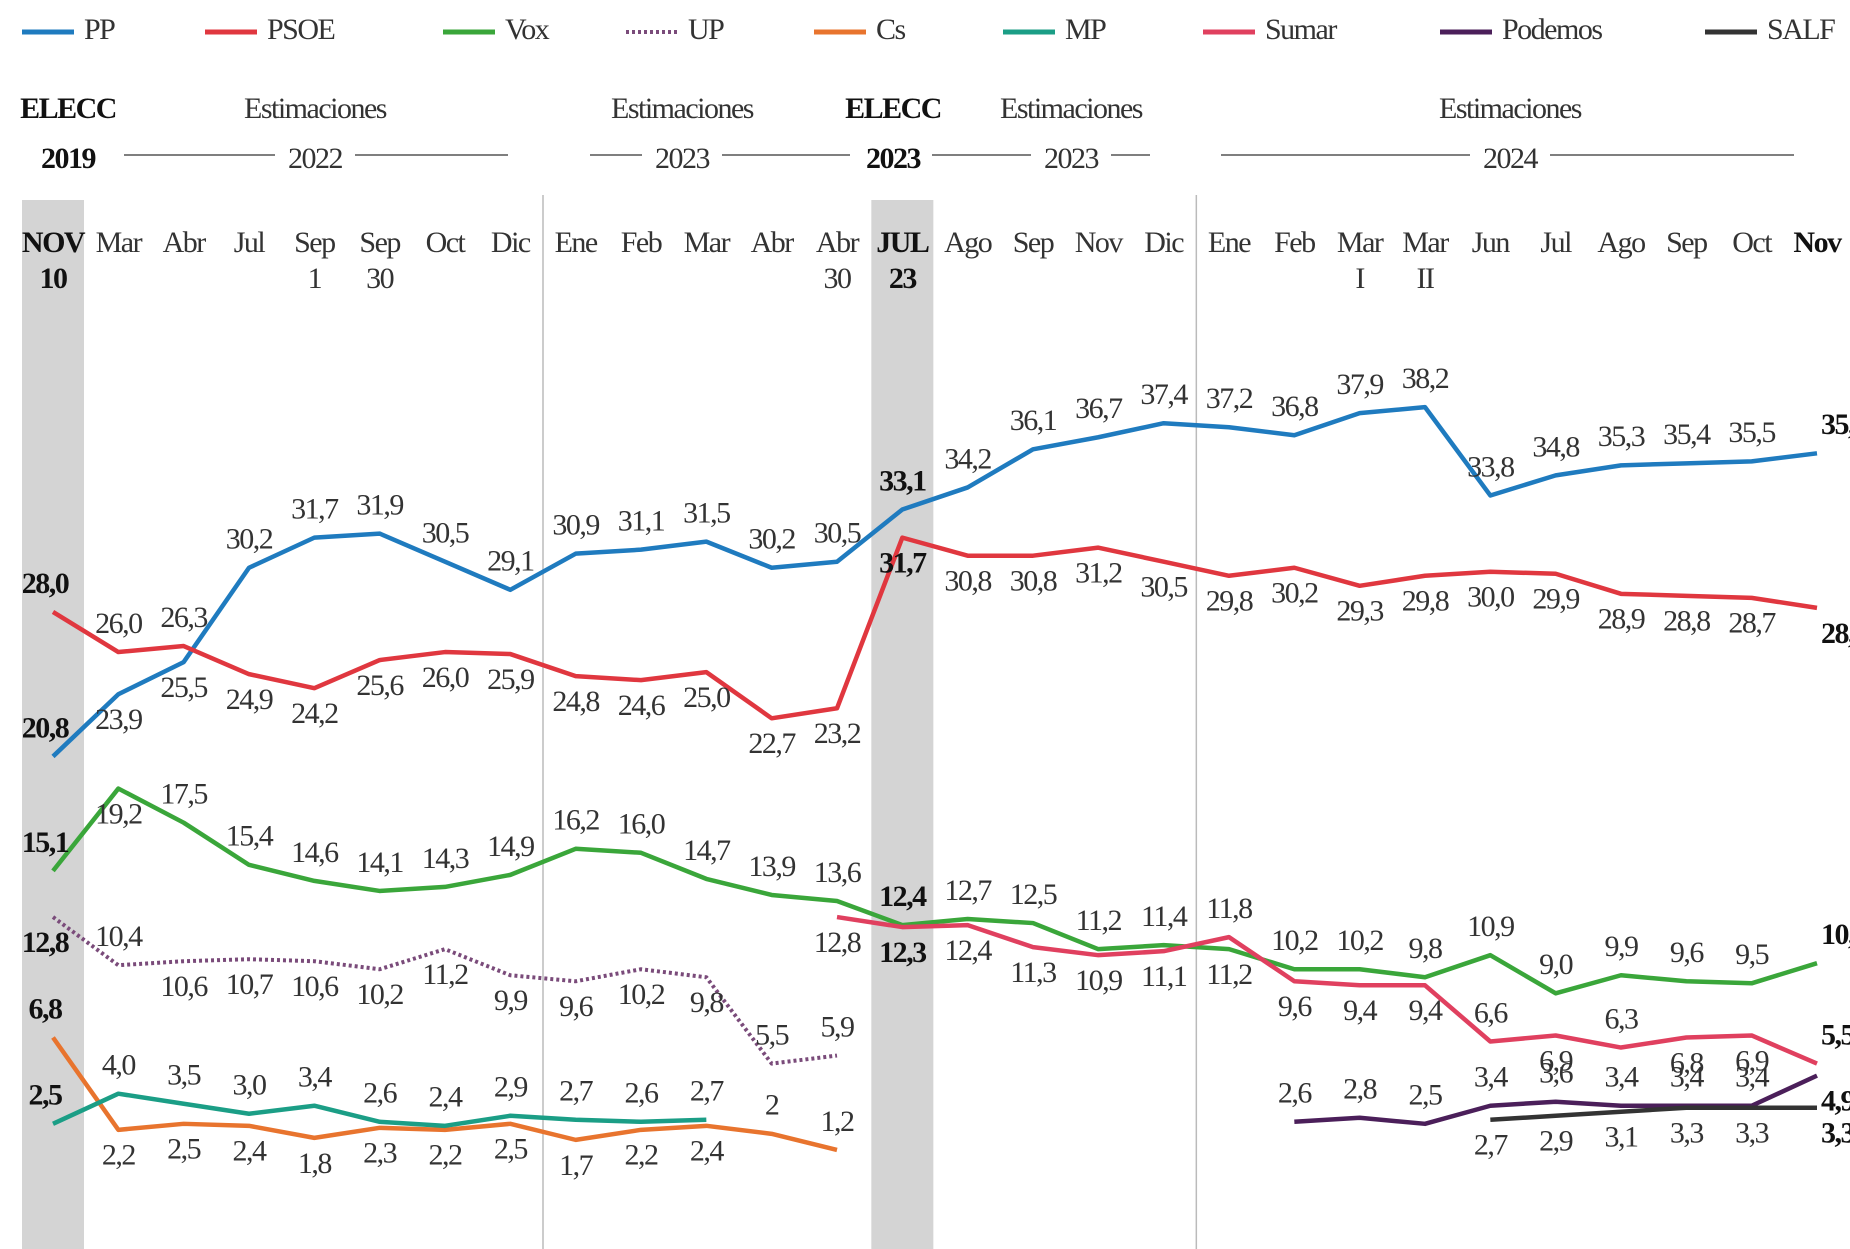 This screenshot has width=1850, height=1249. What do you see at coordinates (1033, 894) in the screenshot?
I see `data-label: 12,5` at bounding box center [1033, 894].